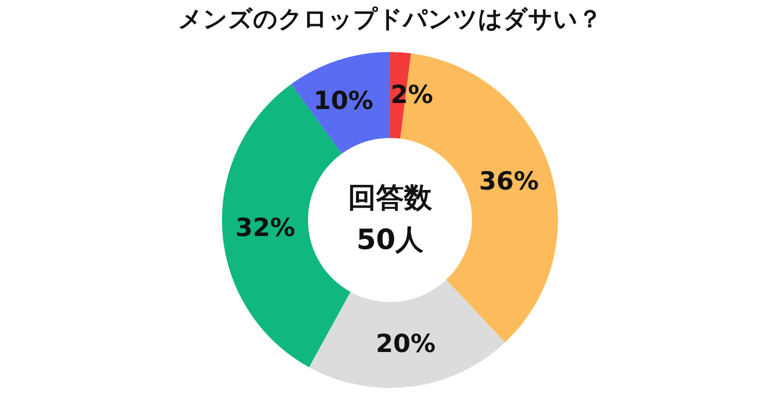  I want to click on text: 回答数, so click(390, 197).